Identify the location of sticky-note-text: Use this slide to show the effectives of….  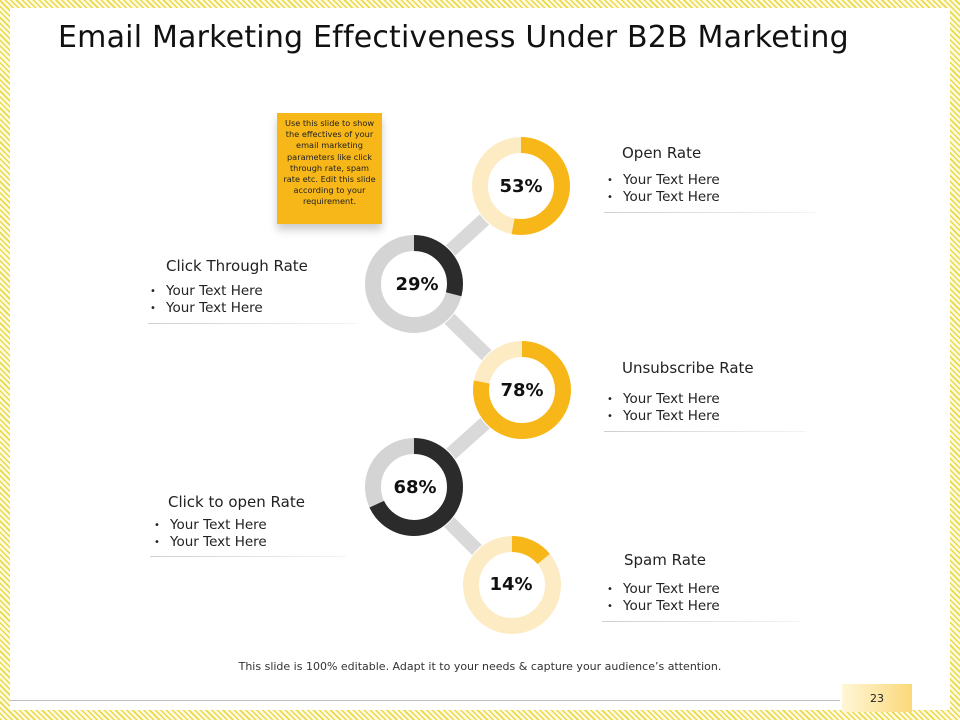
(329, 162).